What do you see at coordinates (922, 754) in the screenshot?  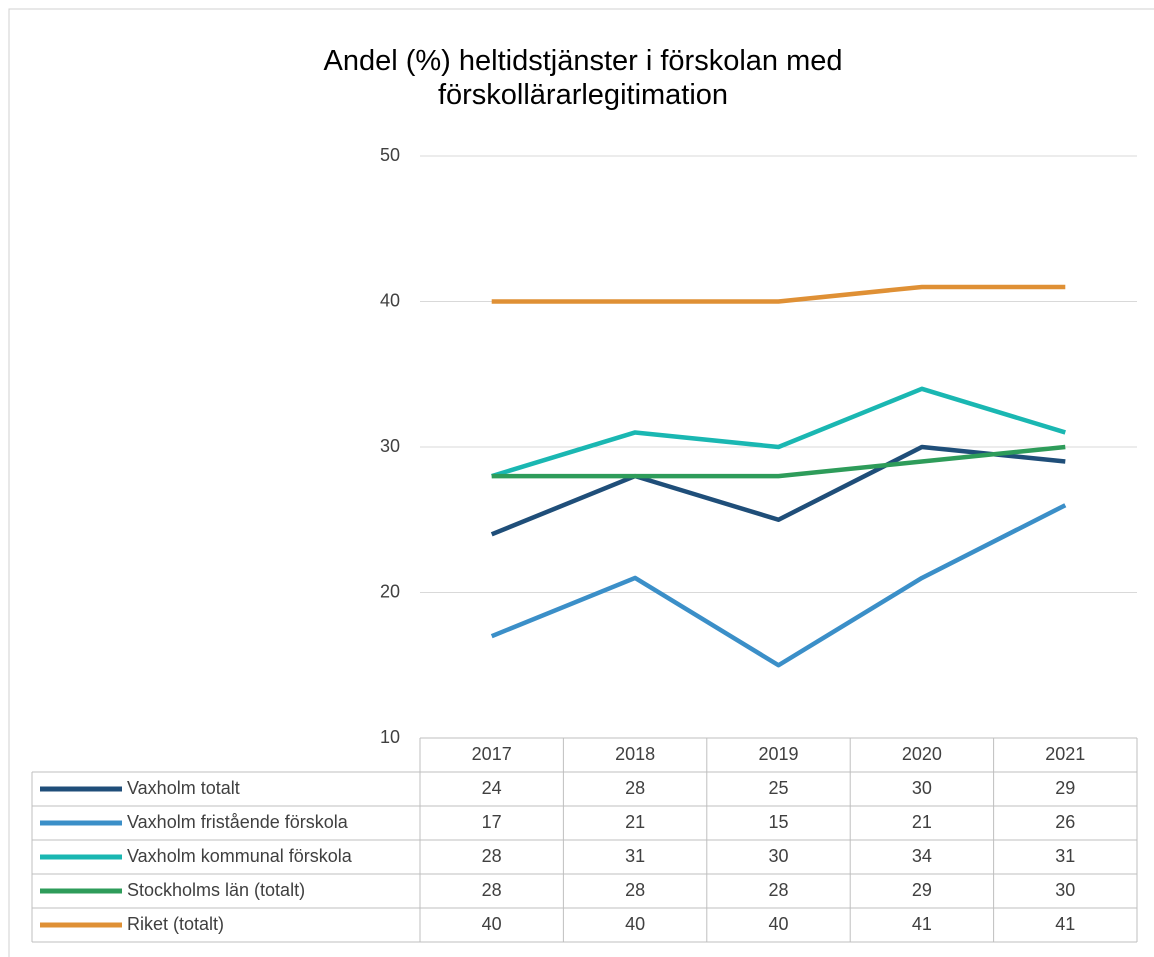 I see `x-tick-label: 2020` at bounding box center [922, 754].